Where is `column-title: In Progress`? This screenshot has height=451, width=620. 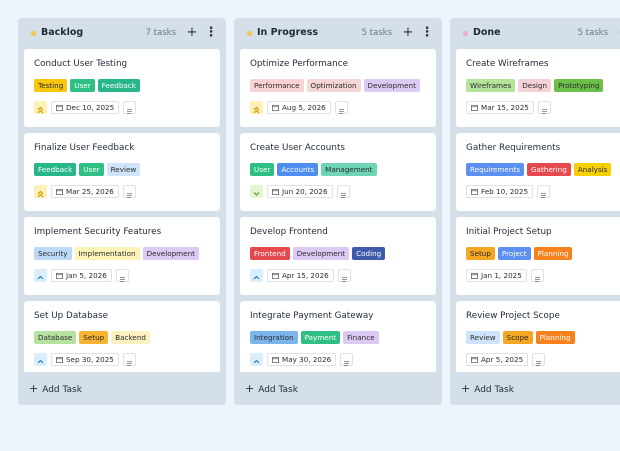 column-title: In Progress is located at coordinates (288, 32).